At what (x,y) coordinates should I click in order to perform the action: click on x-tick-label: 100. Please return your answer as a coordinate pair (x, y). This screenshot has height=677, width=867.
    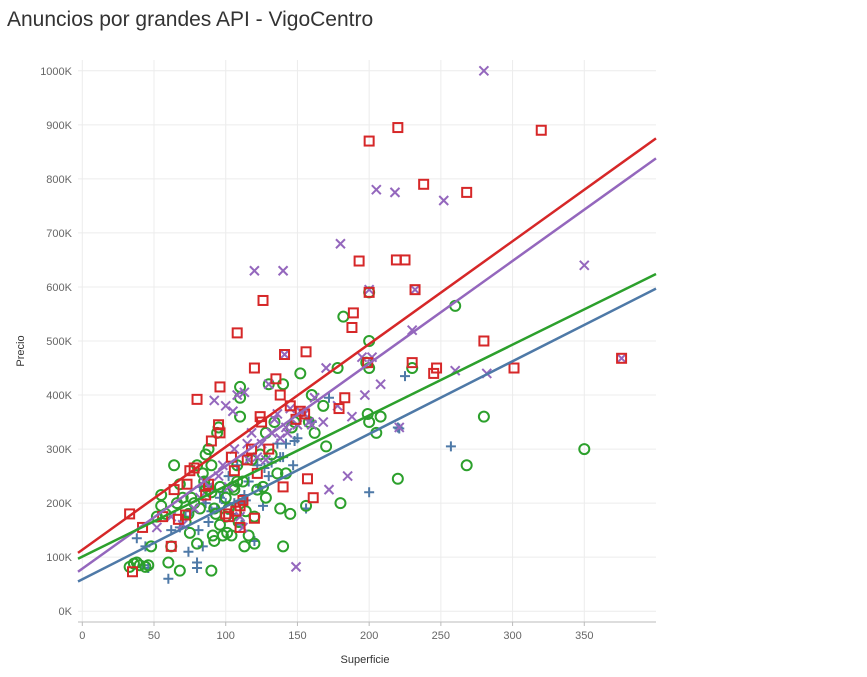
    Looking at the image, I should click on (226, 636).